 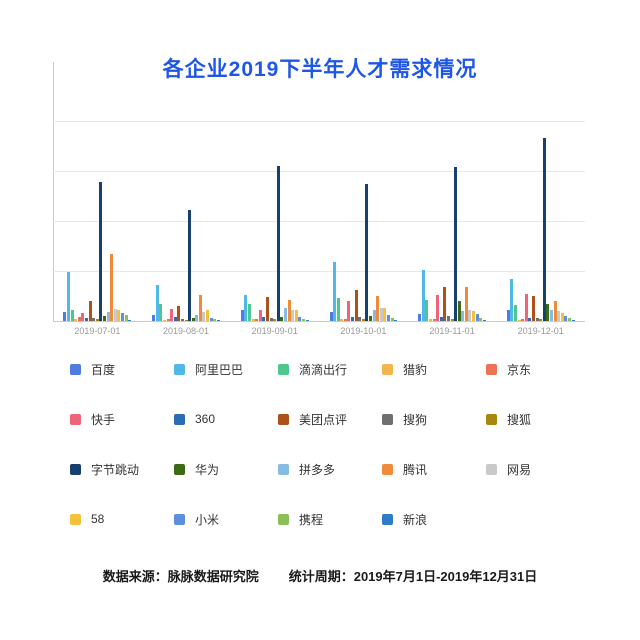 I want to click on legend-label: 携程, so click(x=311, y=519).